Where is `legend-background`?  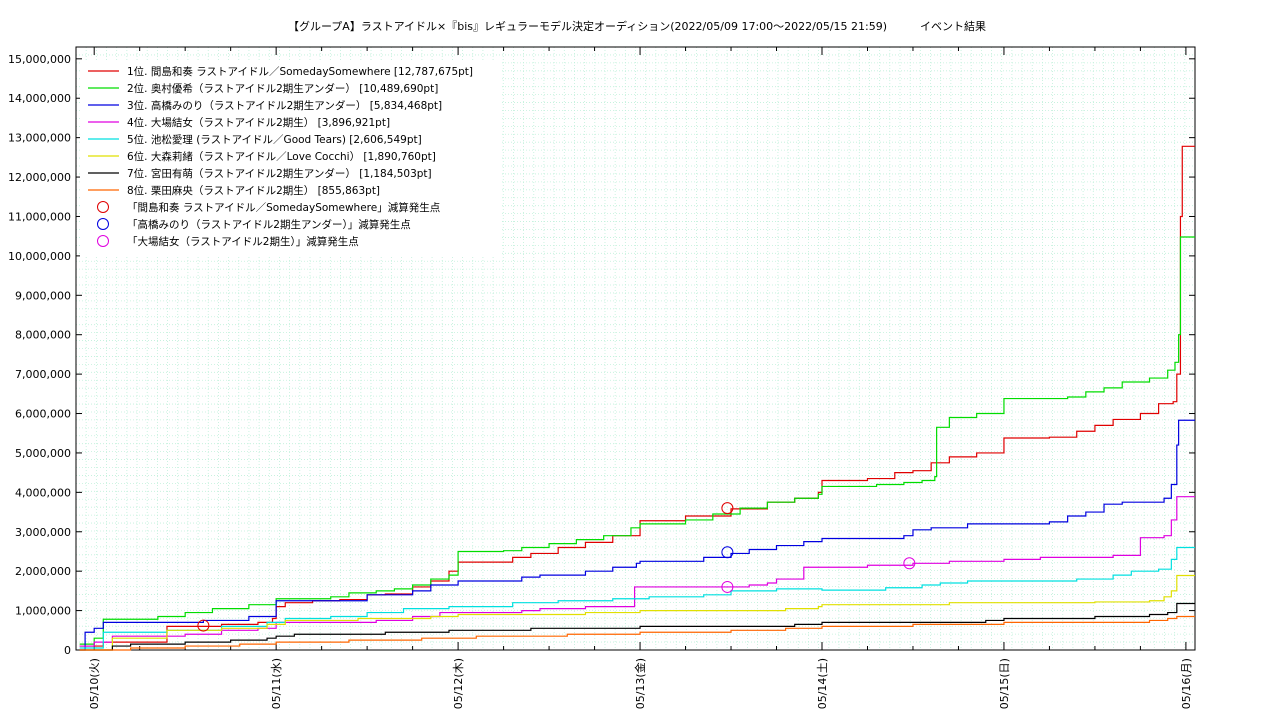
legend-background is located at coordinates (290, 158).